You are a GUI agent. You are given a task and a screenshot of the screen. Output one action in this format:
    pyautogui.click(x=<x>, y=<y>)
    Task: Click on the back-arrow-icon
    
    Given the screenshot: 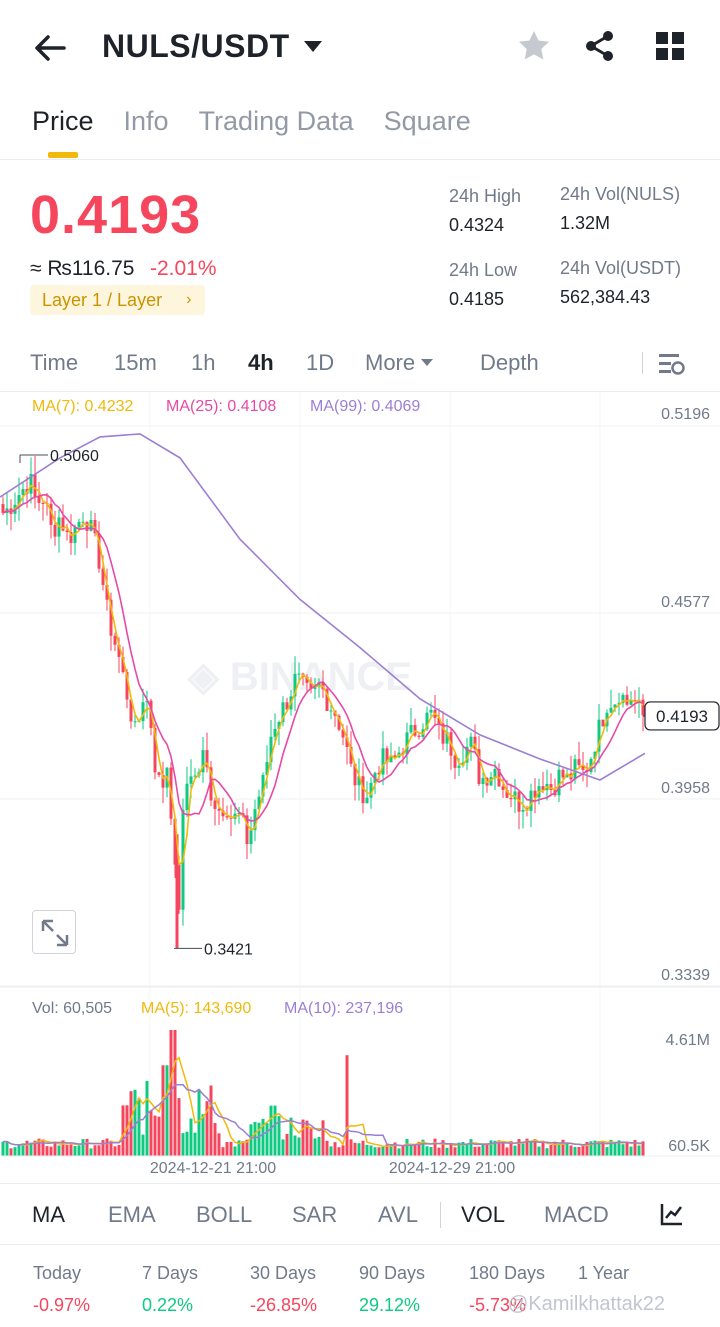 What is the action you would take?
    pyautogui.click(x=50, y=48)
    